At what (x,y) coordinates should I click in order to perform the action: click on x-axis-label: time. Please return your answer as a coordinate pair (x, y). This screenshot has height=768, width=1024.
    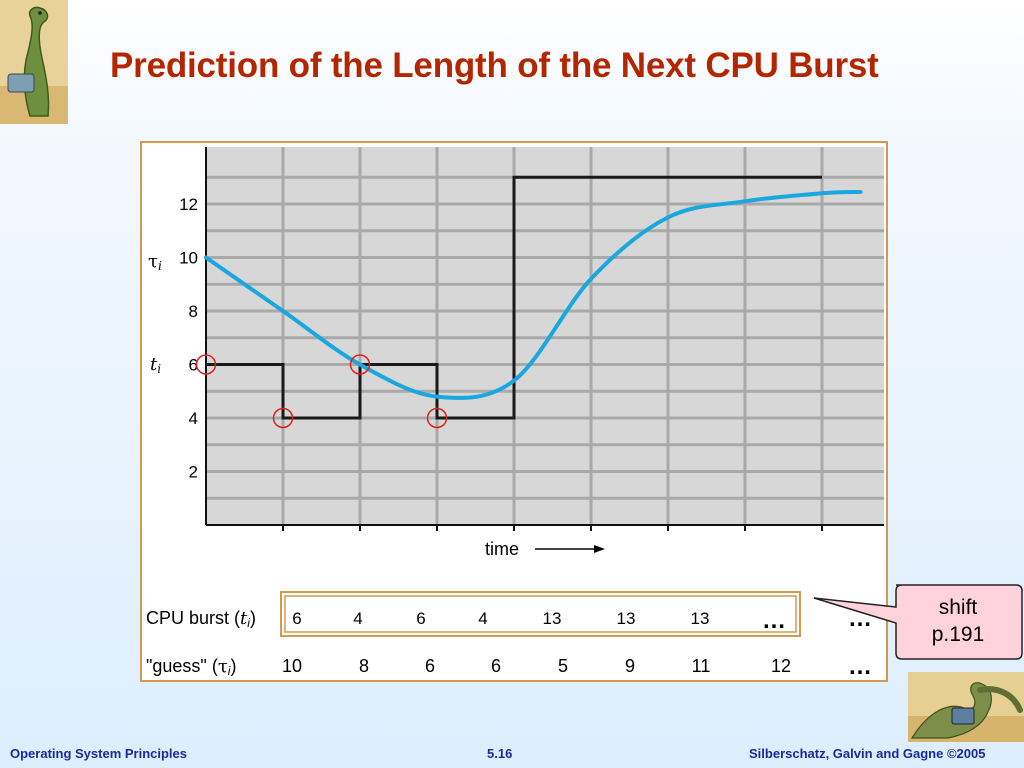
    Looking at the image, I should click on (502, 549).